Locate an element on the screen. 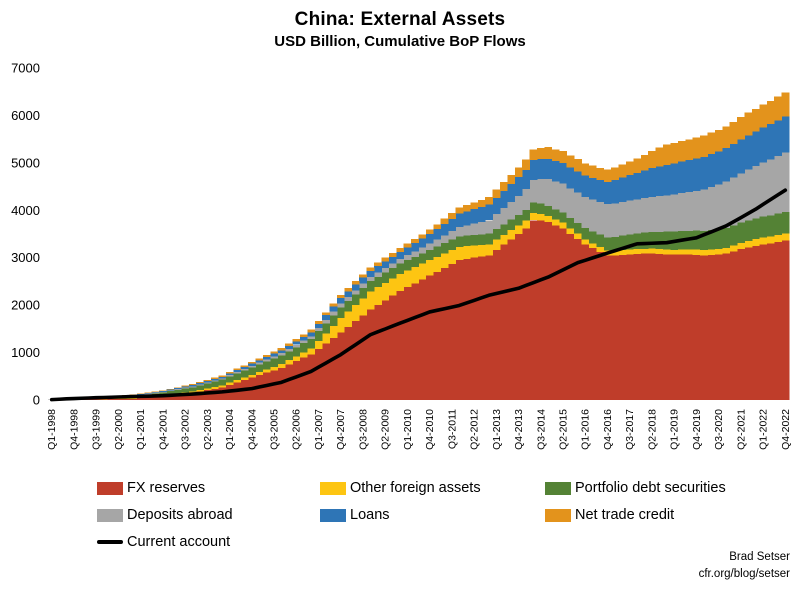 The width and height of the screenshot is (800, 597). x-tick-label: Q3-2011 is located at coordinates (452, 429).